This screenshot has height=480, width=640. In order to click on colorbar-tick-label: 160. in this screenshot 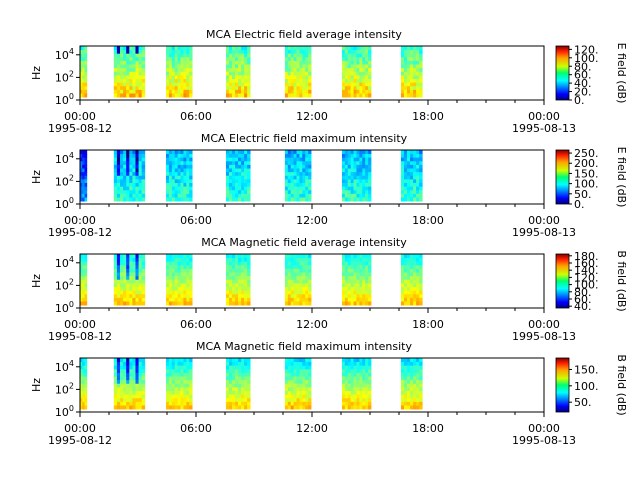, I will do `click(586, 263)`.